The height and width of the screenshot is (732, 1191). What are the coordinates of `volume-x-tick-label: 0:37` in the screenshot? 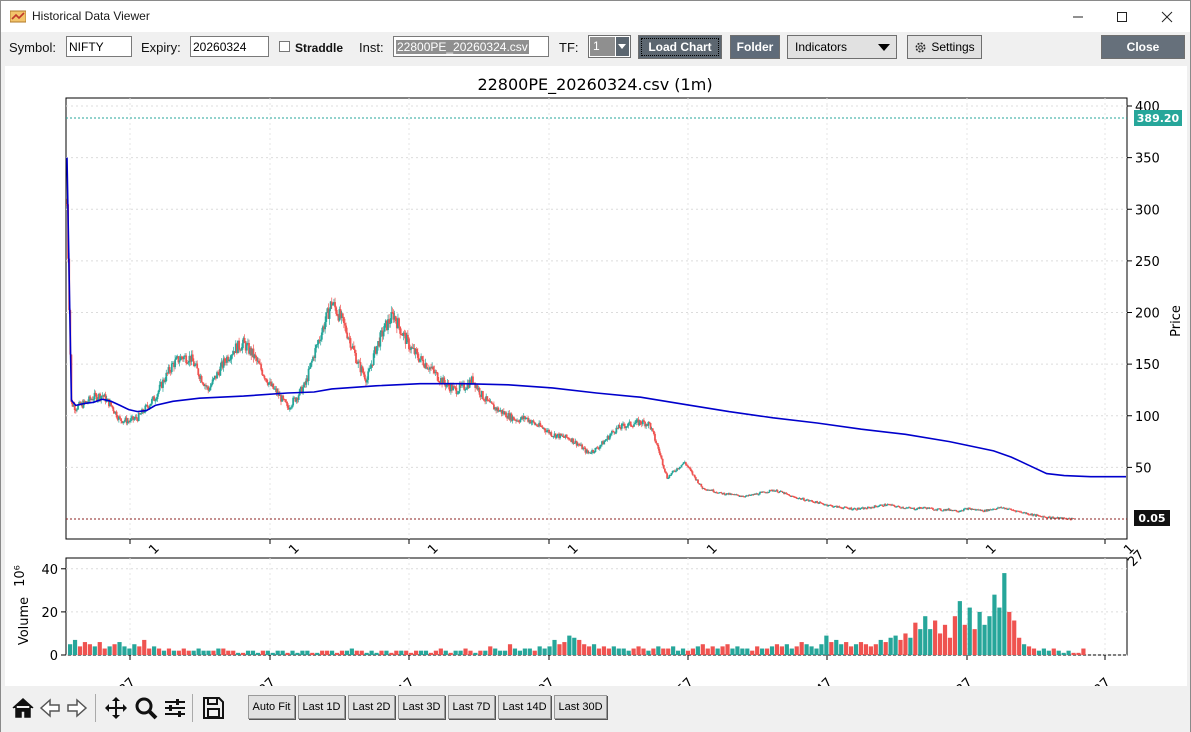 It's located at (123, 680).